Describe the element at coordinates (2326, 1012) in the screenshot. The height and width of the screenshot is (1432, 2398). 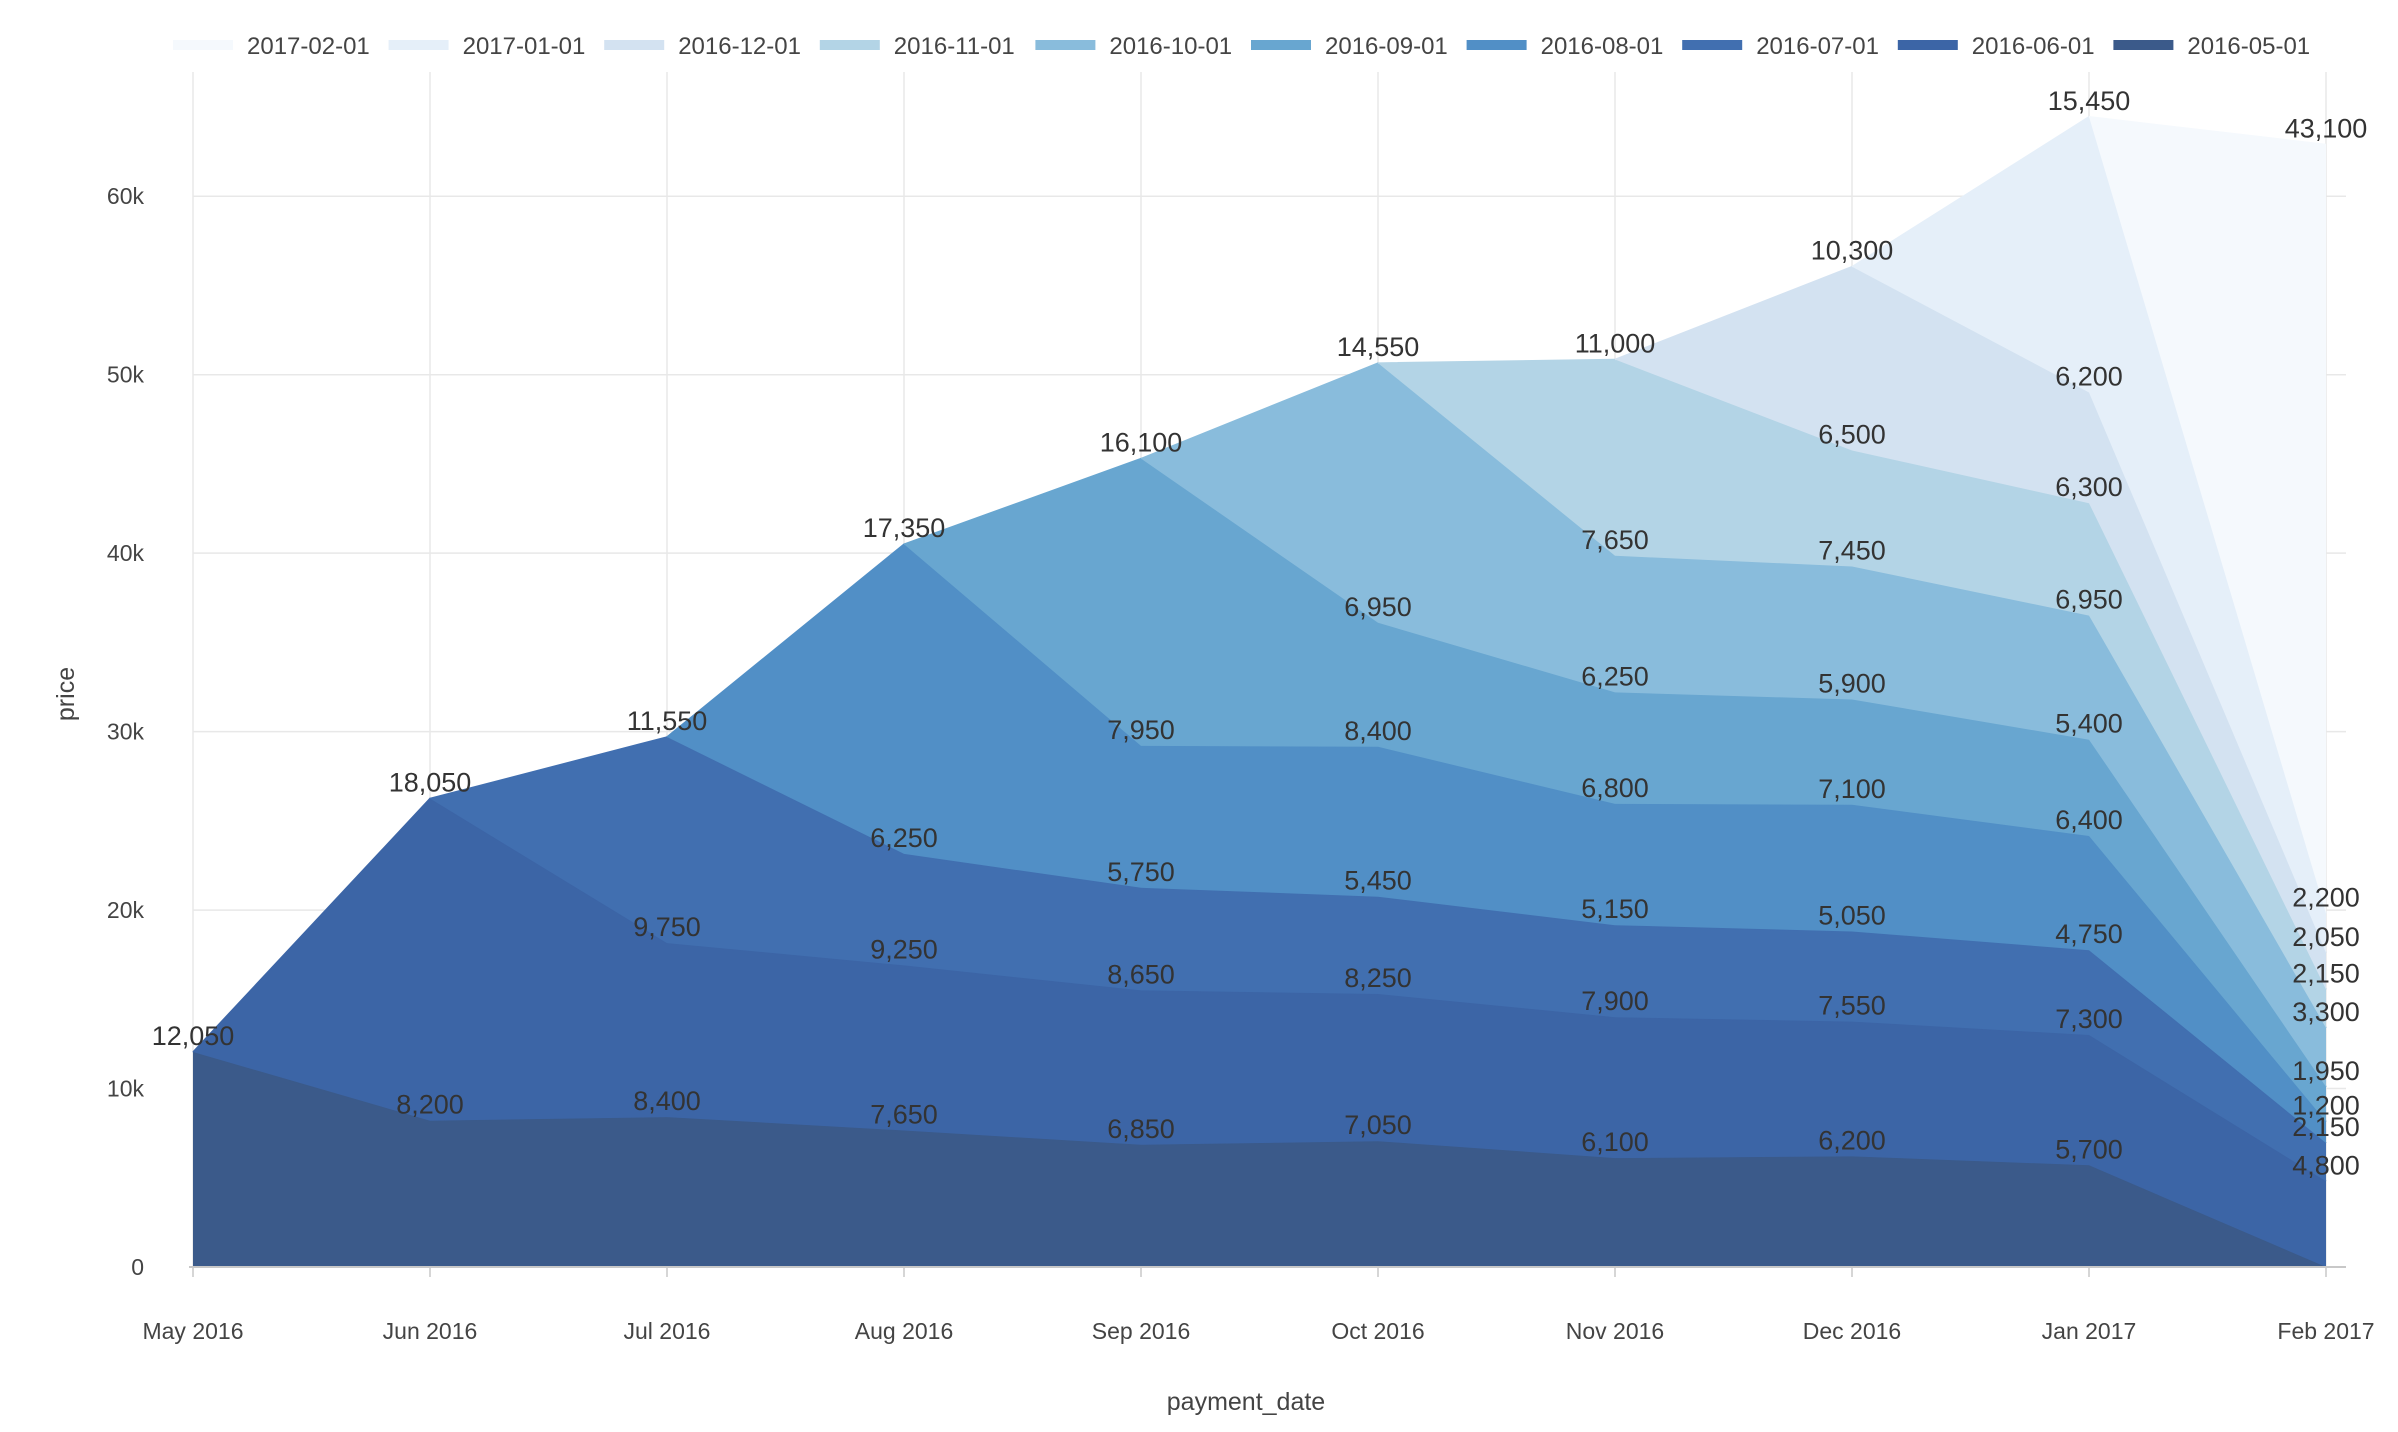
I see `data-label-2016-10-01: 3,300` at that location.